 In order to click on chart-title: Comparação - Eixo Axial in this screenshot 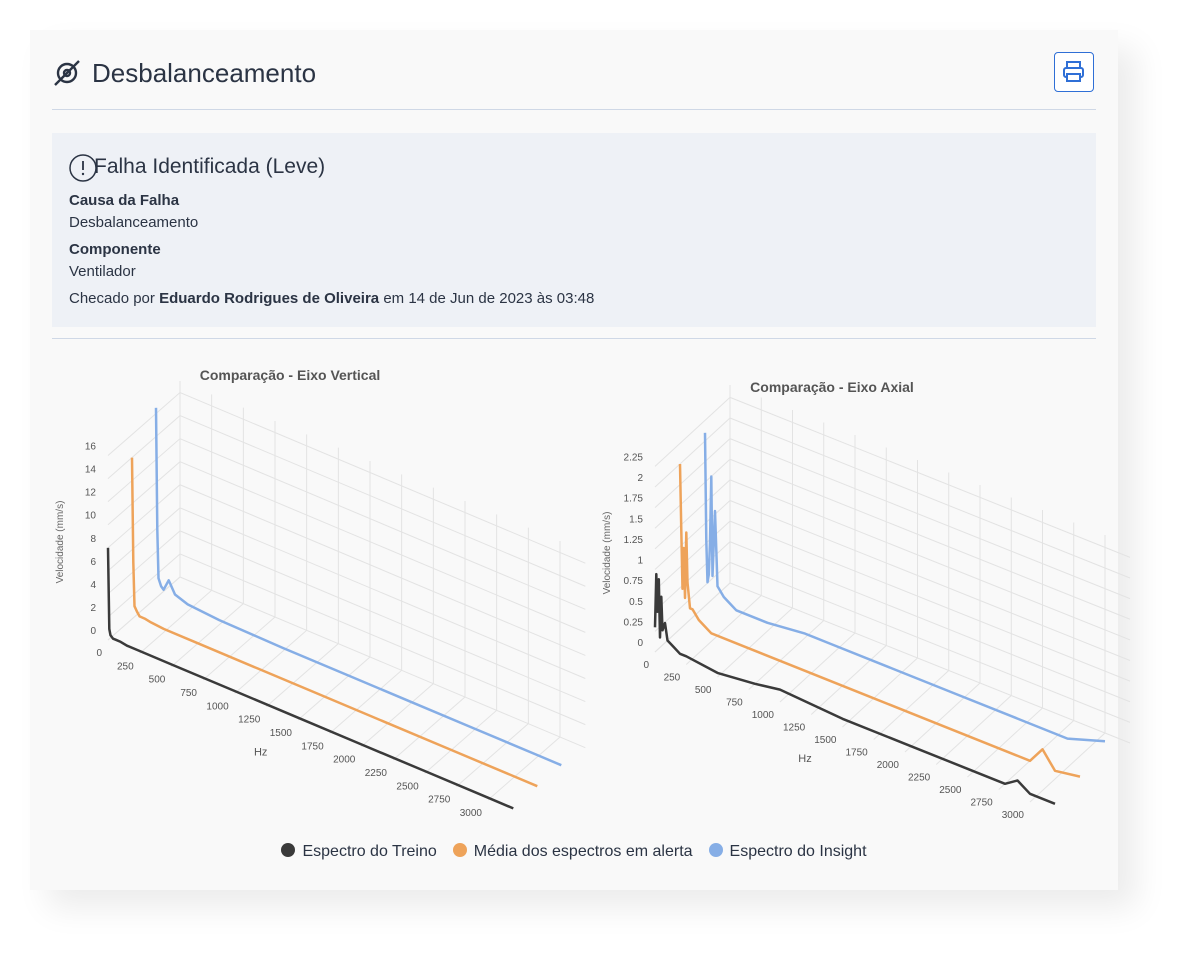, I will do `click(832, 387)`.